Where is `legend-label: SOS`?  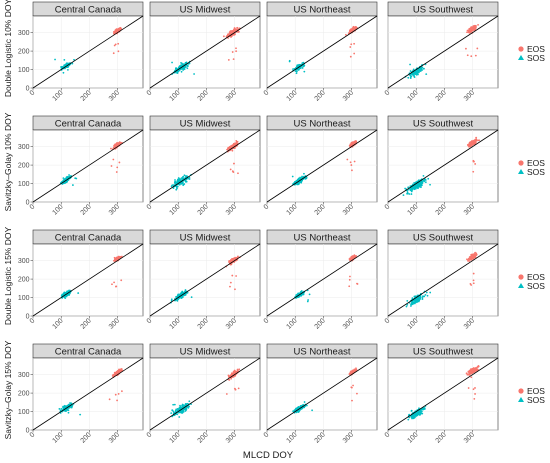 legend-label: SOS is located at coordinates (536, 58).